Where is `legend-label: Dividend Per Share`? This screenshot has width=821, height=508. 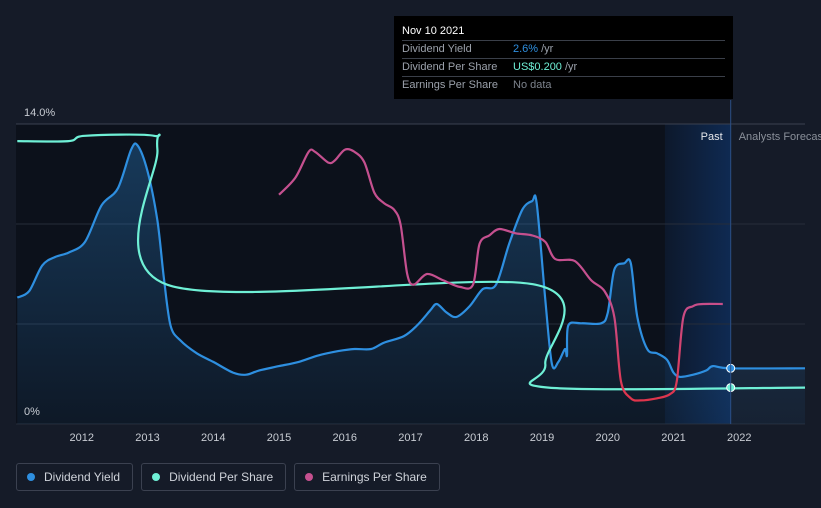
legend-label: Dividend Per Share is located at coordinates (221, 477).